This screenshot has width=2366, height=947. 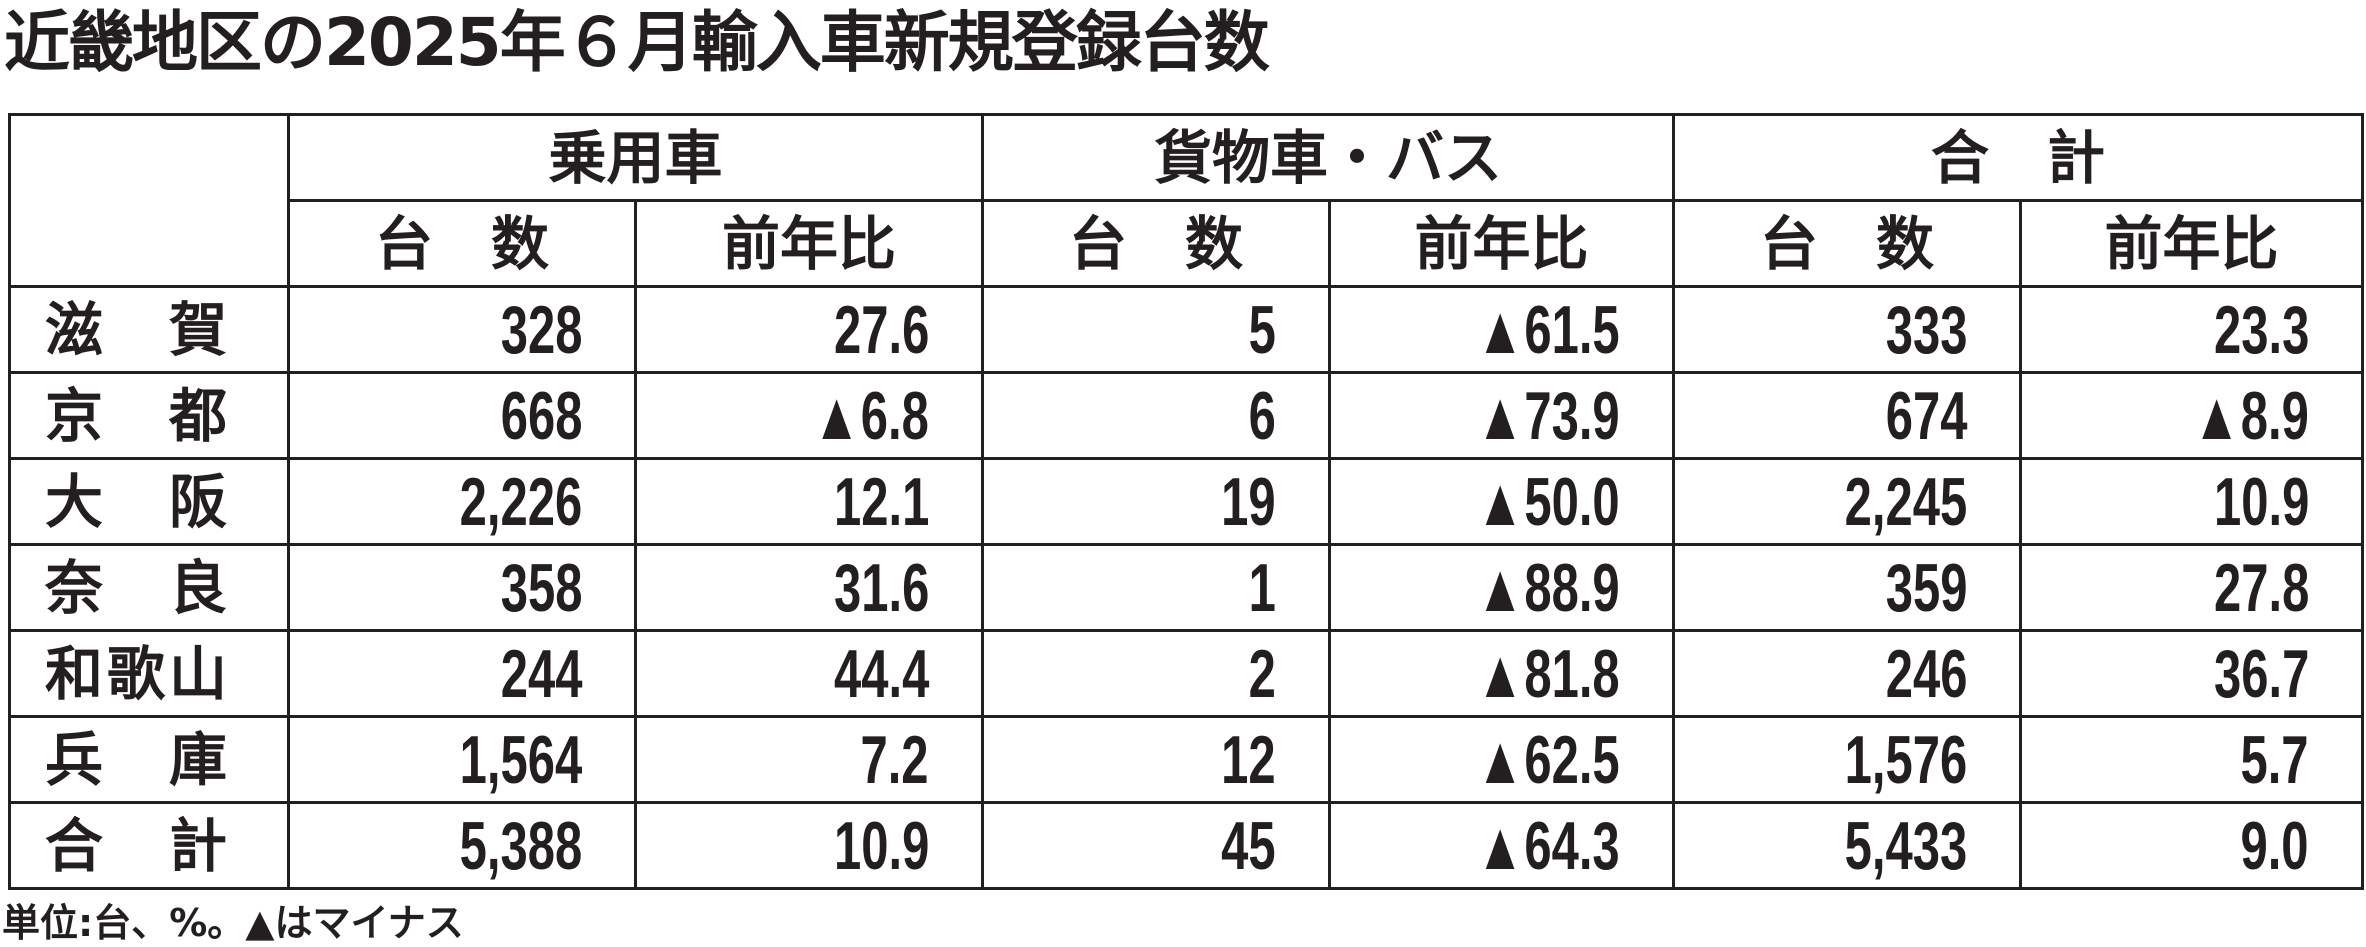 What do you see at coordinates (1926, 329) in the screenshot?
I see `cell-value: 333` at bounding box center [1926, 329].